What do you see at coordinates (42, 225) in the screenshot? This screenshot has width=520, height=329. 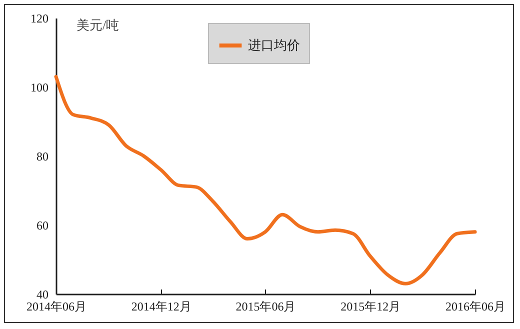 I see `y-tick-label: 60` at bounding box center [42, 225].